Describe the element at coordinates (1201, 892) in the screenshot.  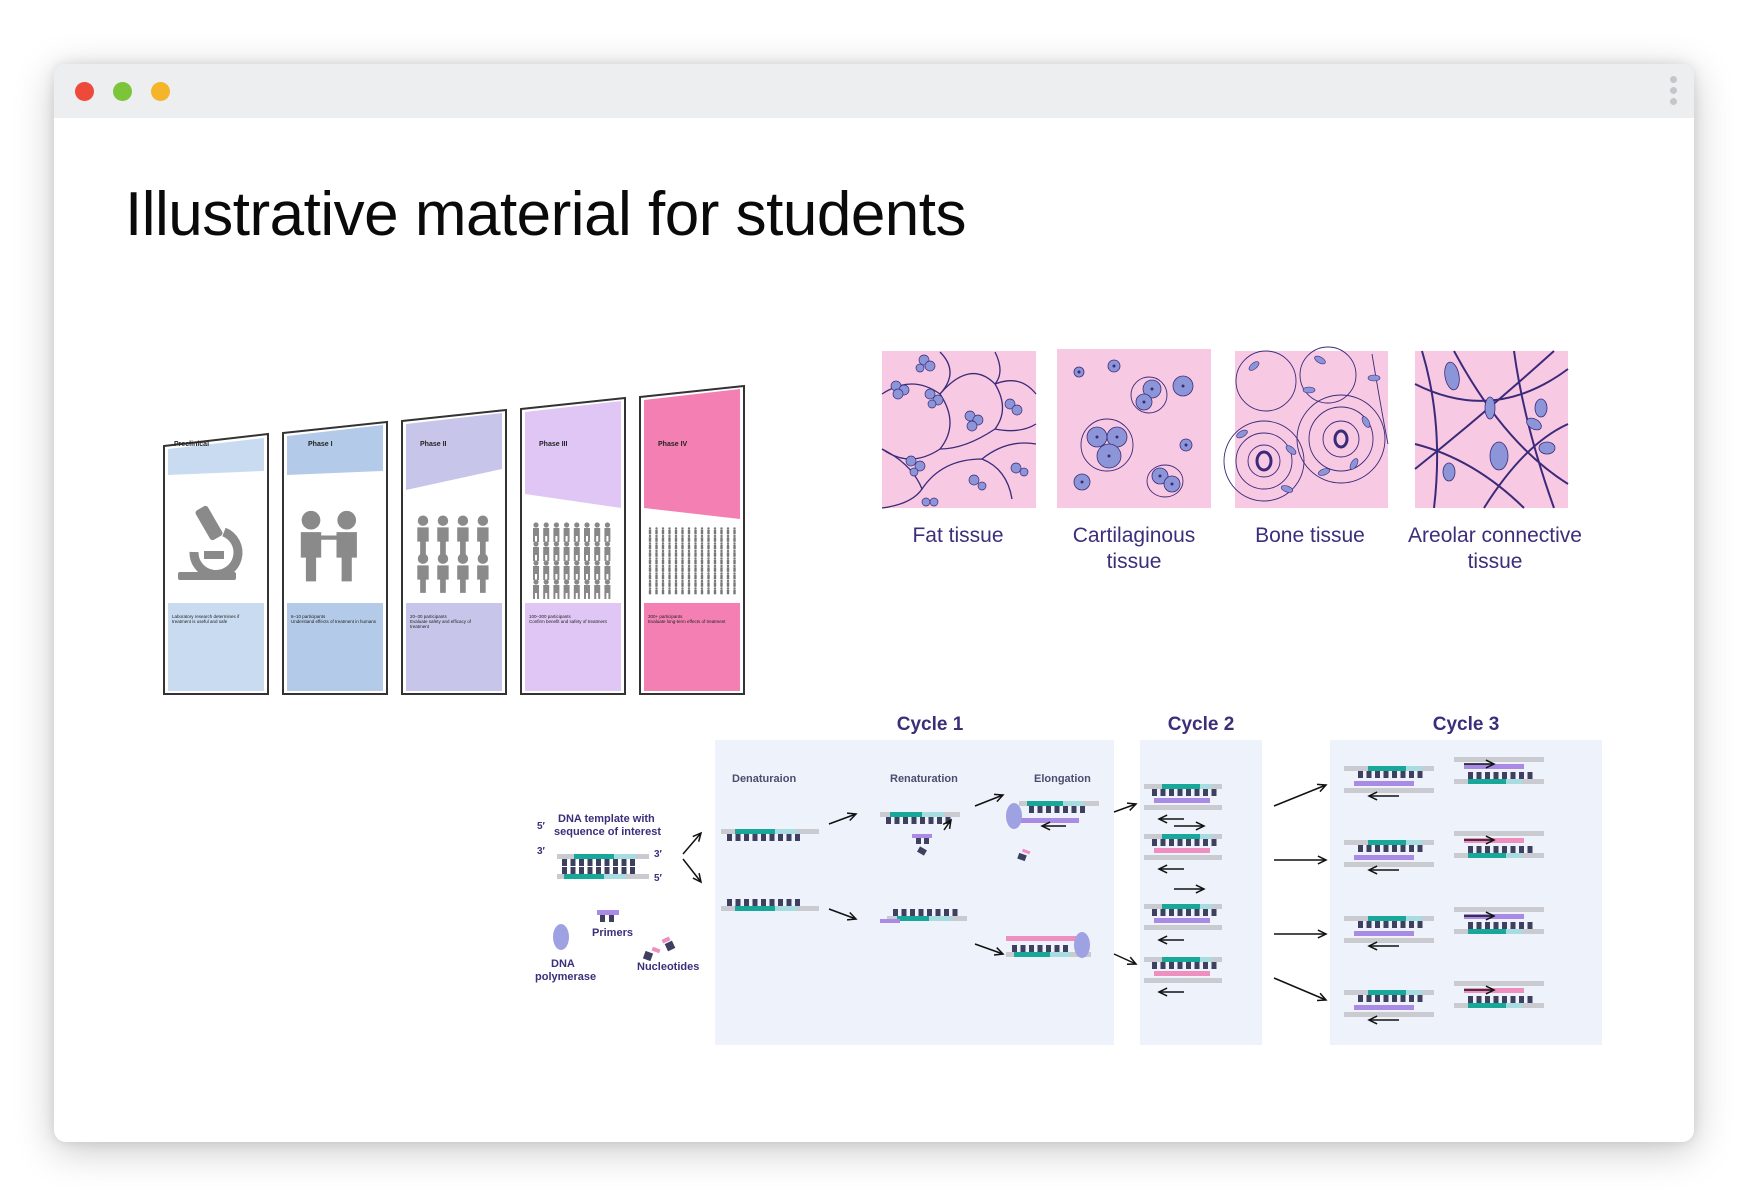
I see `cycle-2-panel` at that location.